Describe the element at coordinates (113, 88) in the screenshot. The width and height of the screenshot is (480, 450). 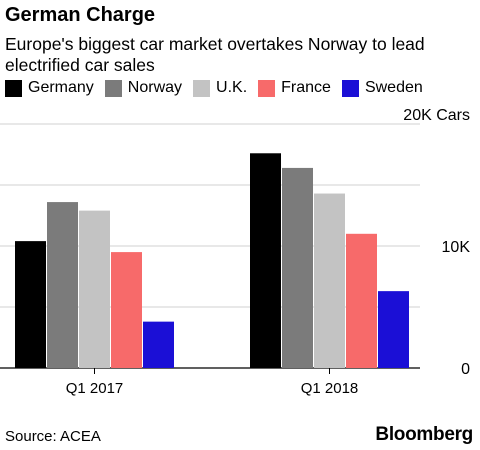
I see `legend-swatch-norway` at that location.